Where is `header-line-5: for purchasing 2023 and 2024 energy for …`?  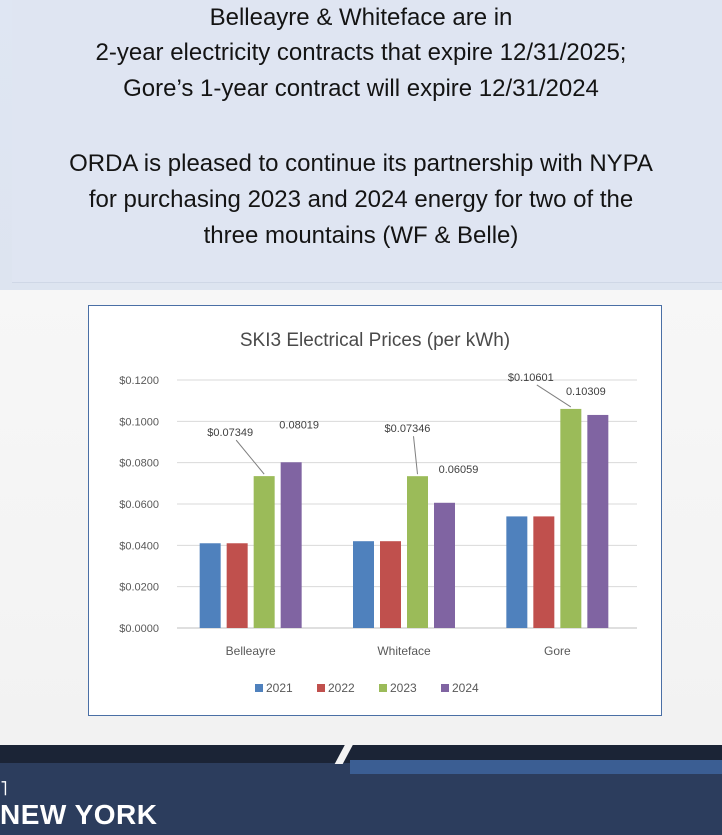 header-line-5: for purchasing 2023 and 2024 energy for … is located at coordinates (361, 199).